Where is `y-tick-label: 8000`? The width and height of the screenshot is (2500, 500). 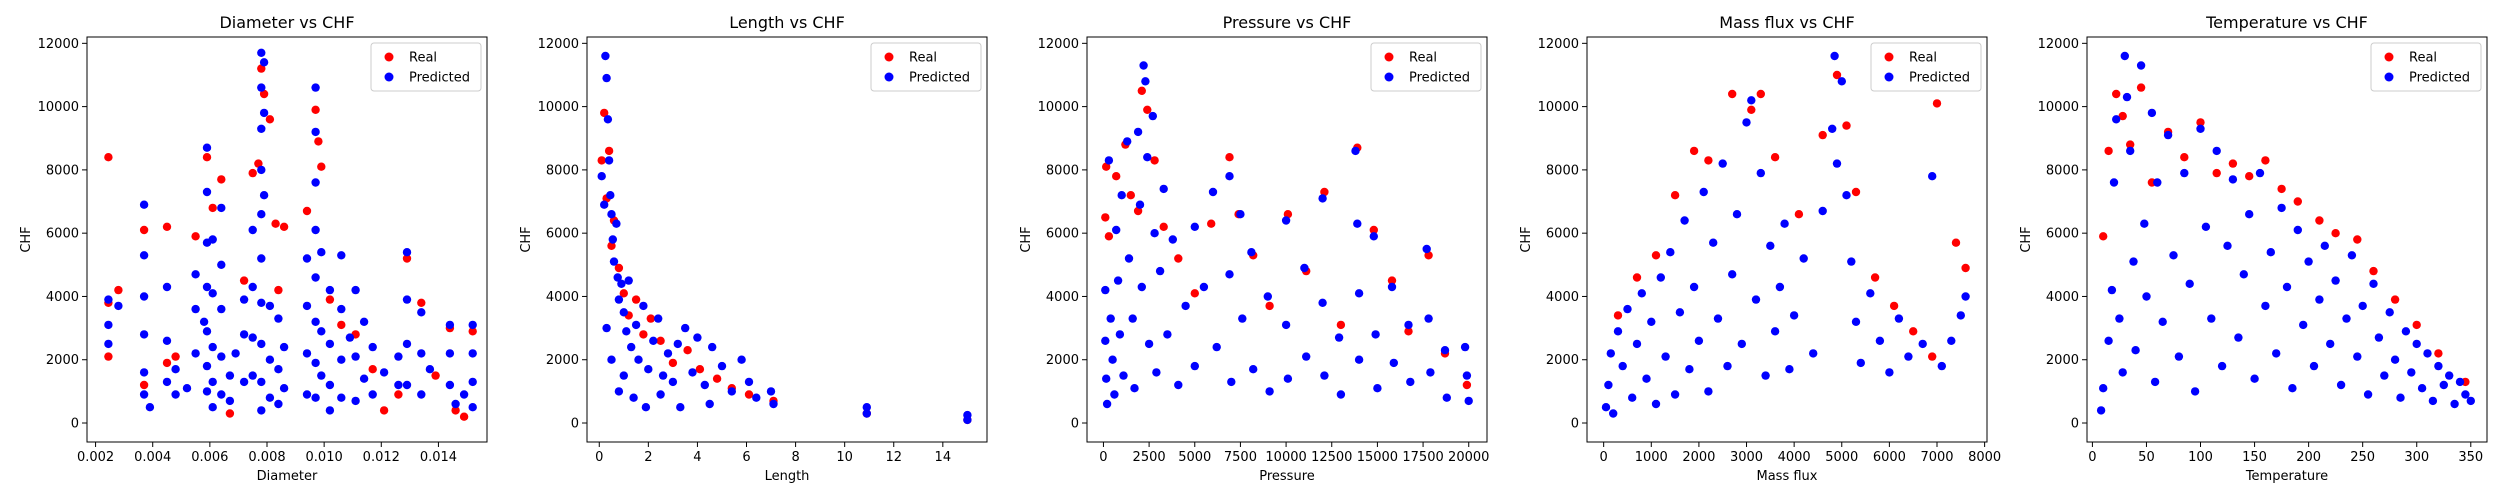 y-tick-label: 8000 is located at coordinates (2062, 170).